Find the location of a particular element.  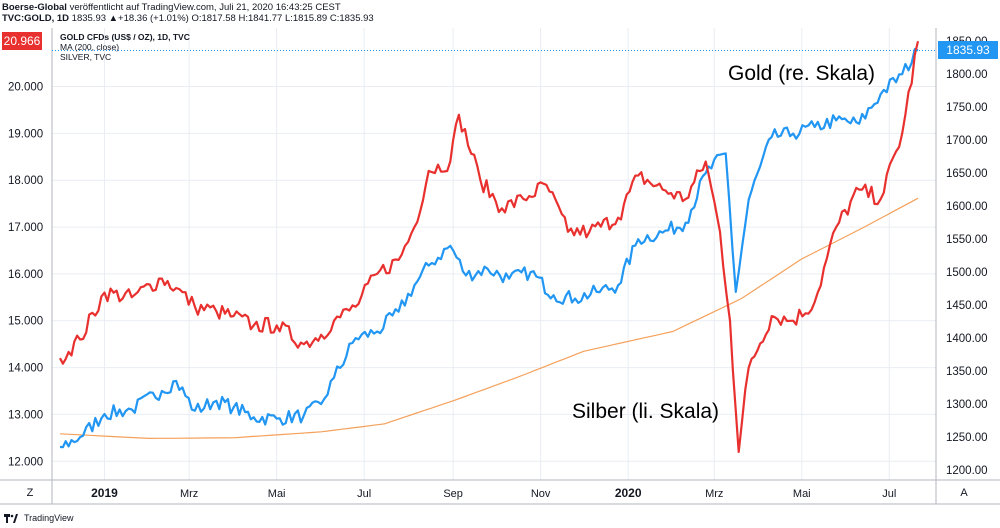

publisher-name: Boerse-Global is located at coordinates (34, 7).